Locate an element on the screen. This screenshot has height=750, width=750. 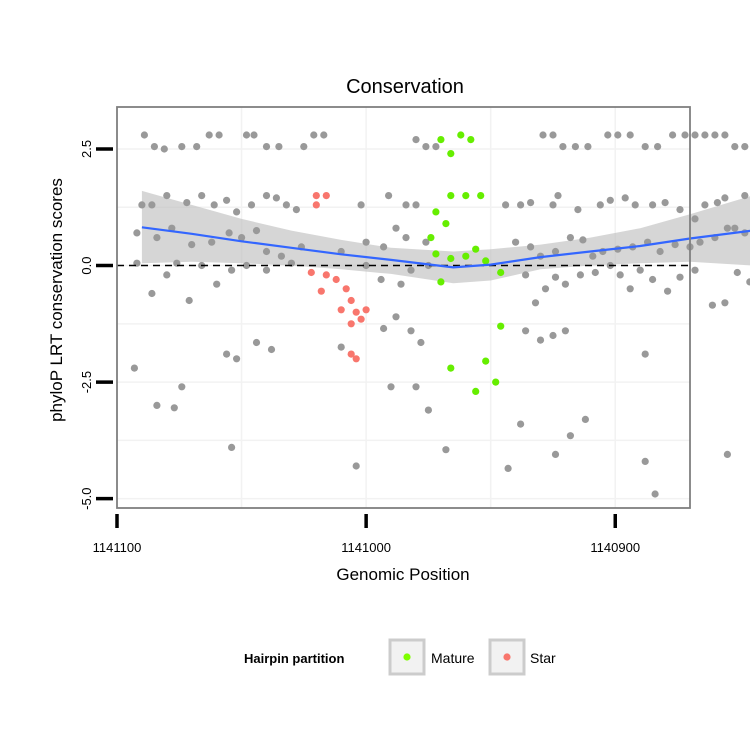
smooth-line is located at coordinates (445, 247).